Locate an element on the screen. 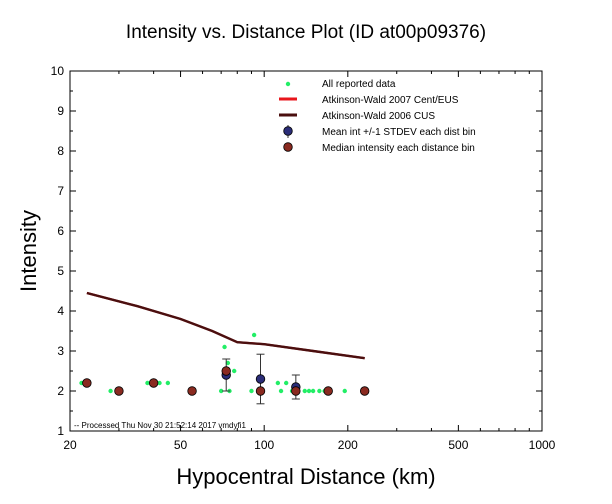  legend-label: Atkinson-Wald 2006 CUS is located at coordinates (378, 116).